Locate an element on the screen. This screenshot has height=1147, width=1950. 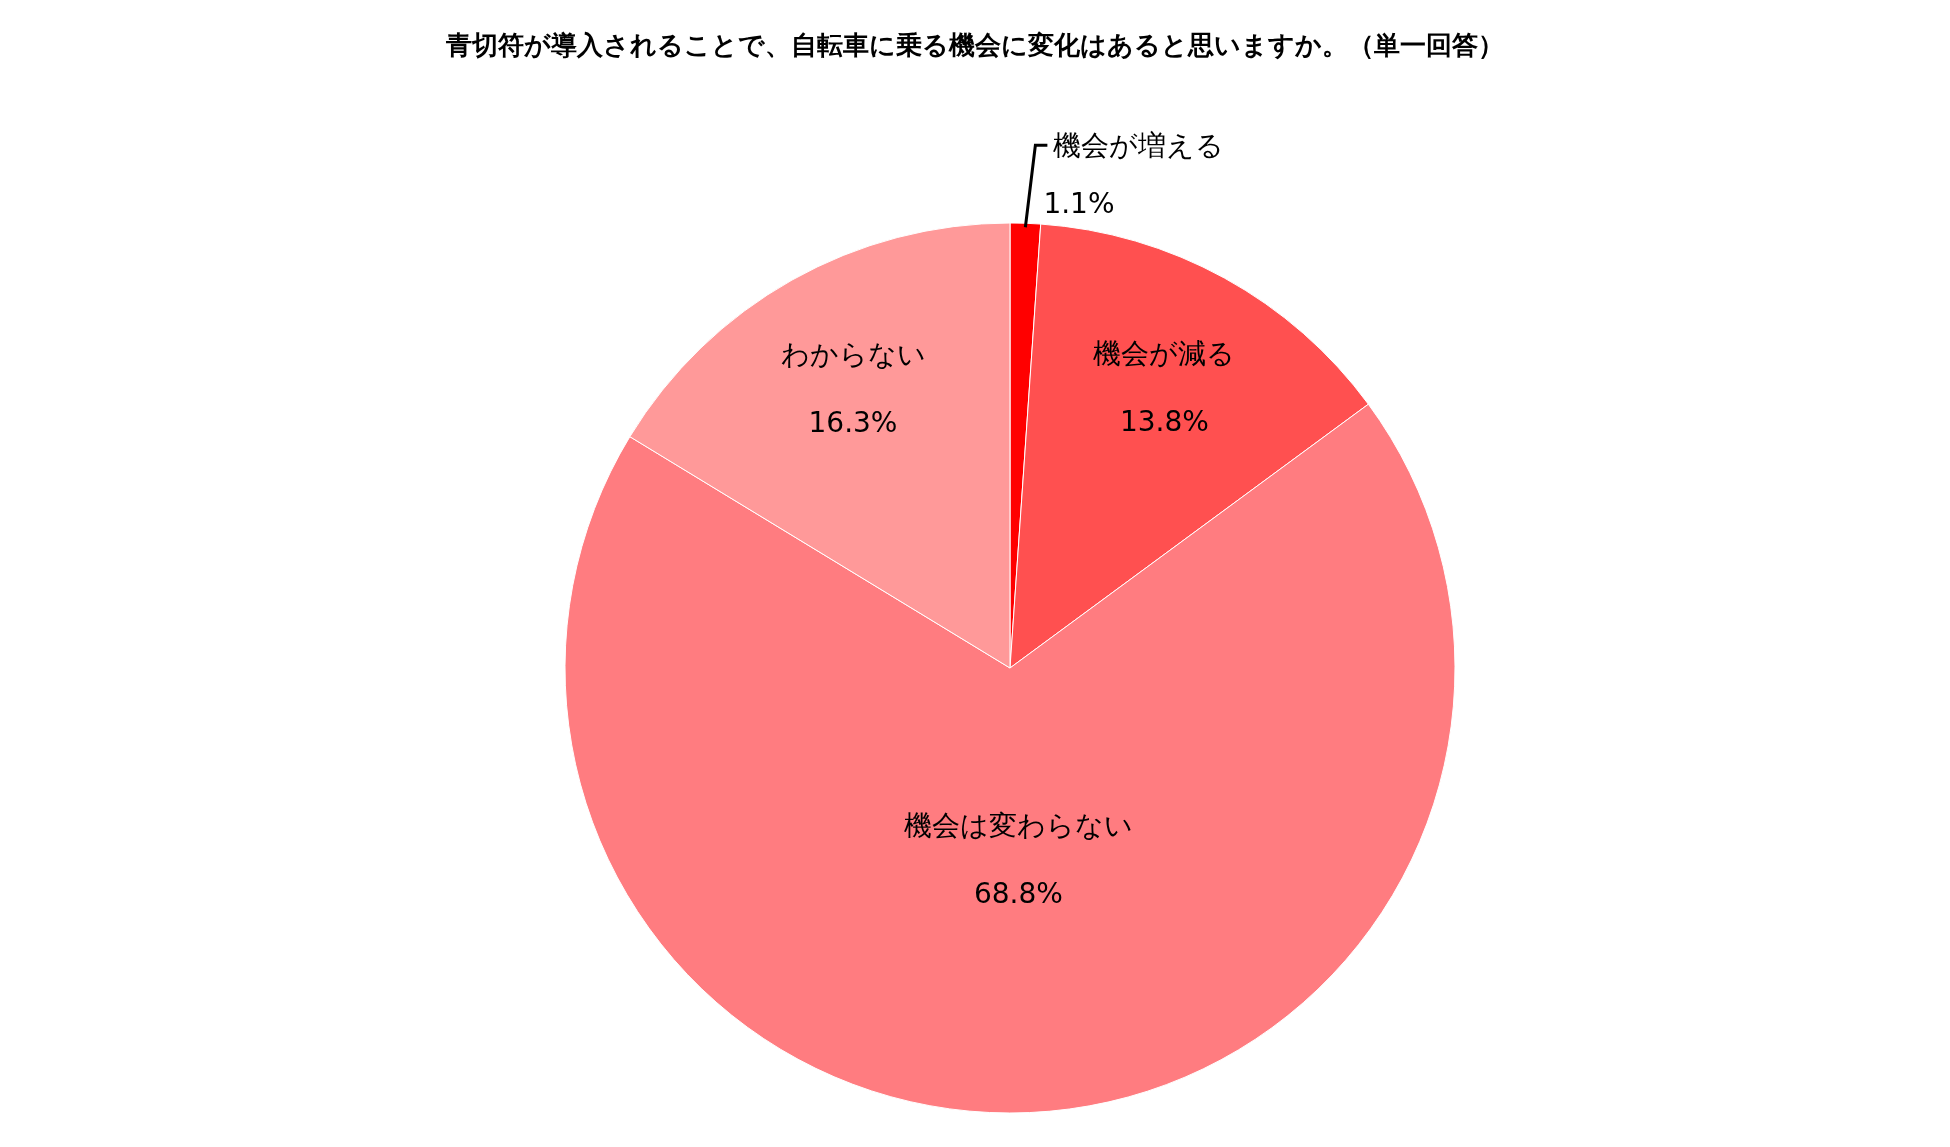
data-label: 13.8% is located at coordinates (1164, 421).